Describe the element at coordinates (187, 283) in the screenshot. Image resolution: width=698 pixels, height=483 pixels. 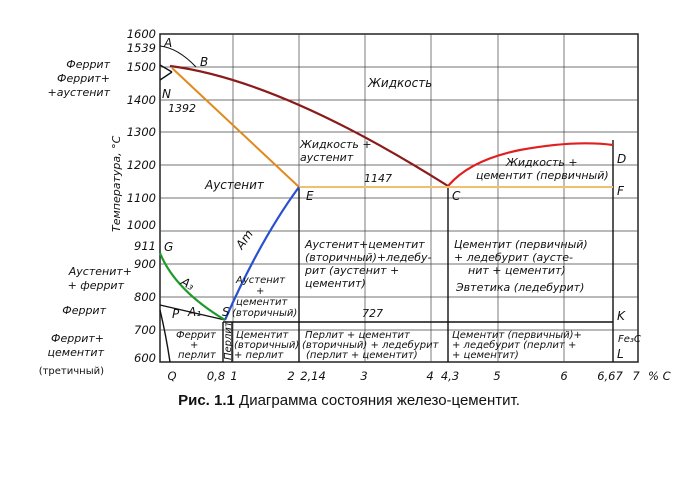
I see `label-a3: A₃` at that location.